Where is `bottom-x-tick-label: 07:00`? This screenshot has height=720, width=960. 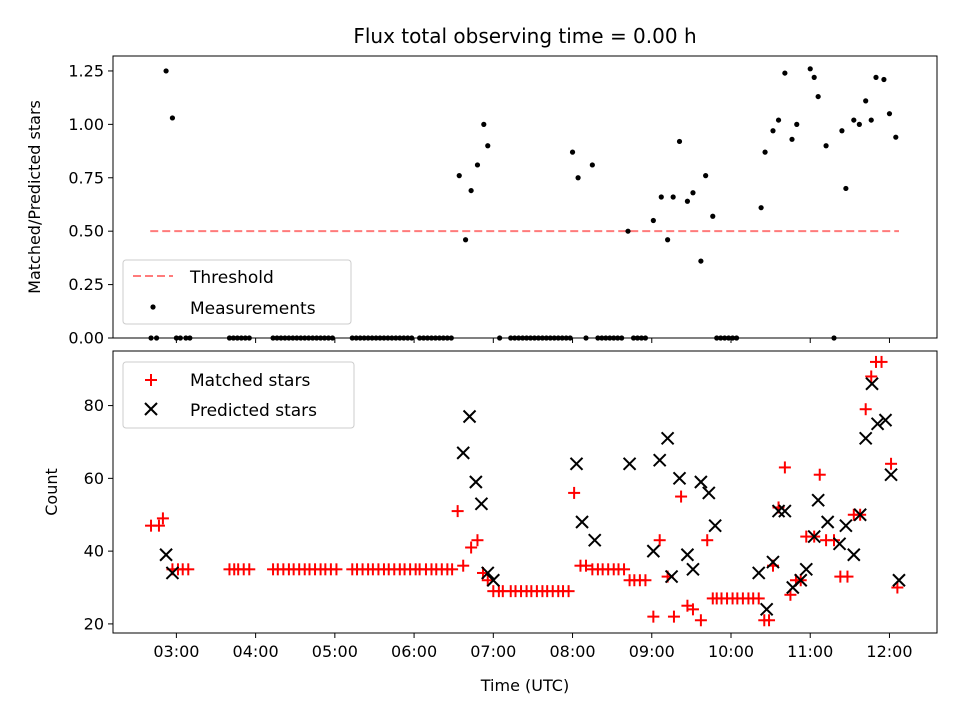 bottom-x-tick-label: 07:00 is located at coordinates (493, 651).